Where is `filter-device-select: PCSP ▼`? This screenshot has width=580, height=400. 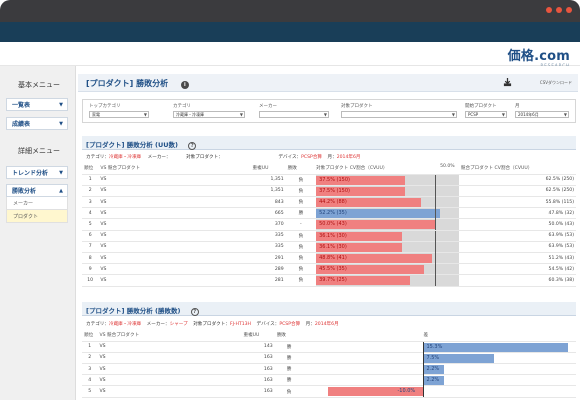 filter-device-select: PCSP ▼ is located at coordinates (486, 114).